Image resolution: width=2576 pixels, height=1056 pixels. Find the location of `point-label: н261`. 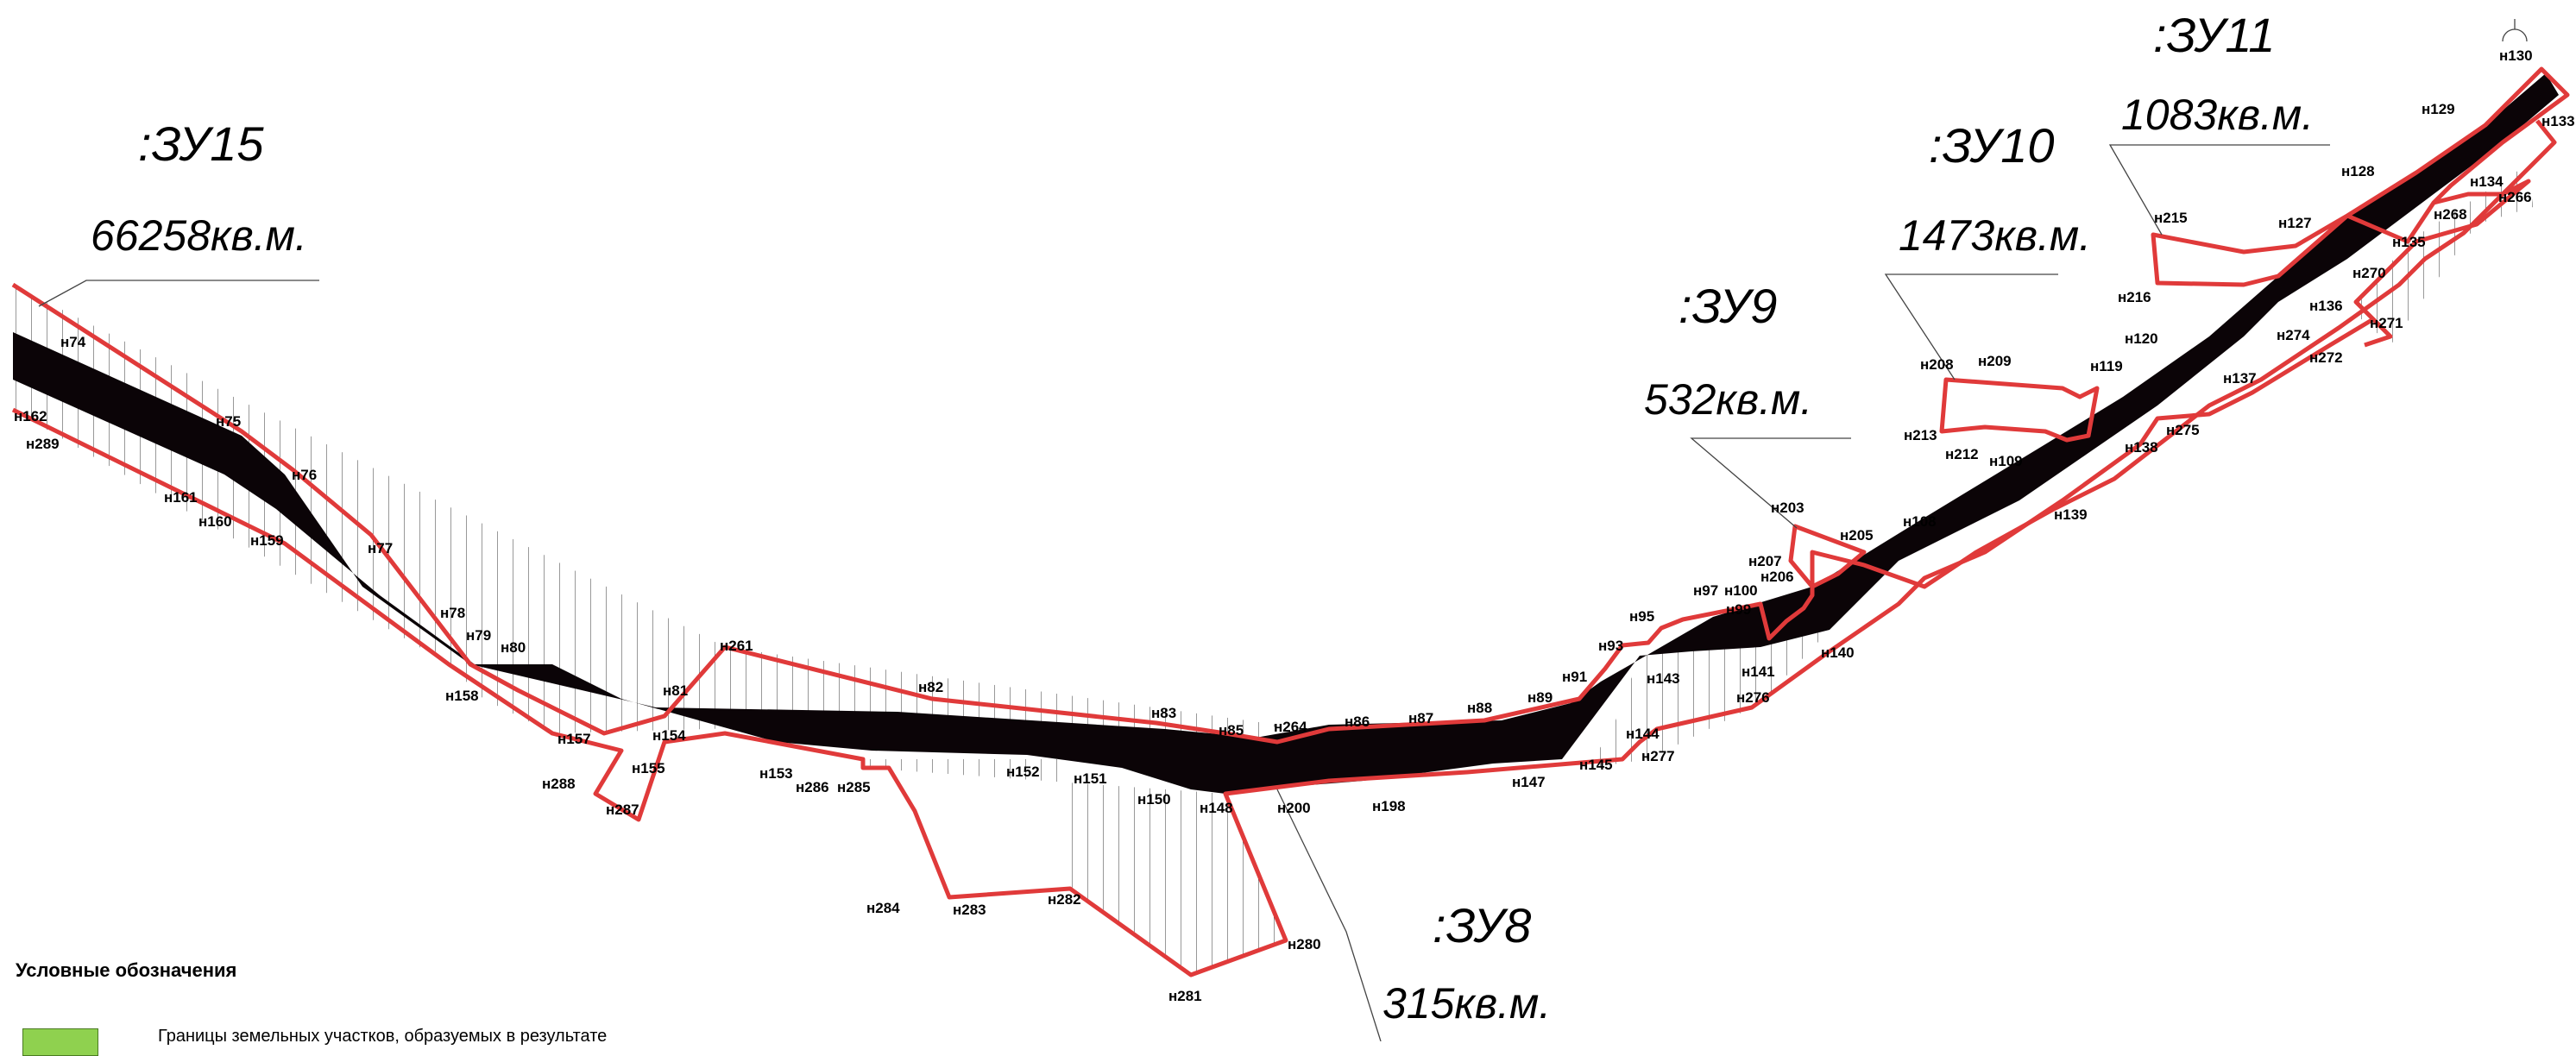

point-label: н261 is located at coordinates (736, 646).